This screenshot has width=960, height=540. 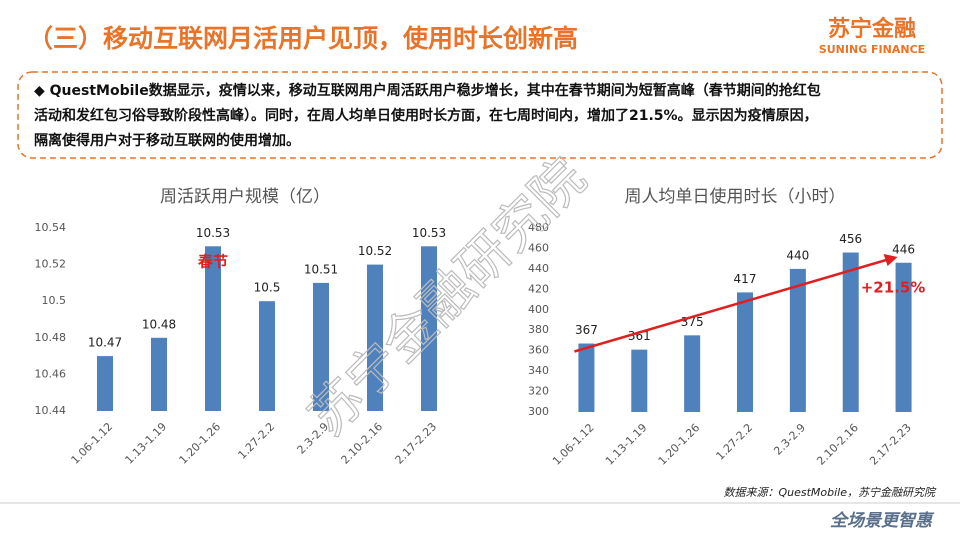 What do you see at coordinates (167, 140) in the screenshot?
I see `note-line: 隔离使得用户对于移动互联网的使用增加。` at bounding box center [167, 140].